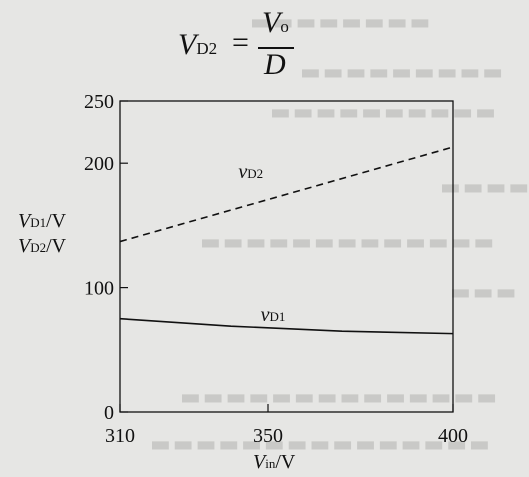 The image size is (529, 477). I want to click on series-line-d2, so click(286, 194).